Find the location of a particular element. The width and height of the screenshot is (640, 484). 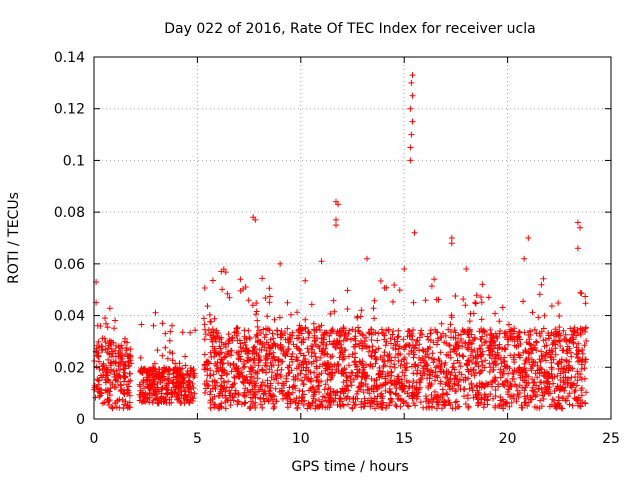

x-tick-label: 25 is located at coordinates (611, 439).